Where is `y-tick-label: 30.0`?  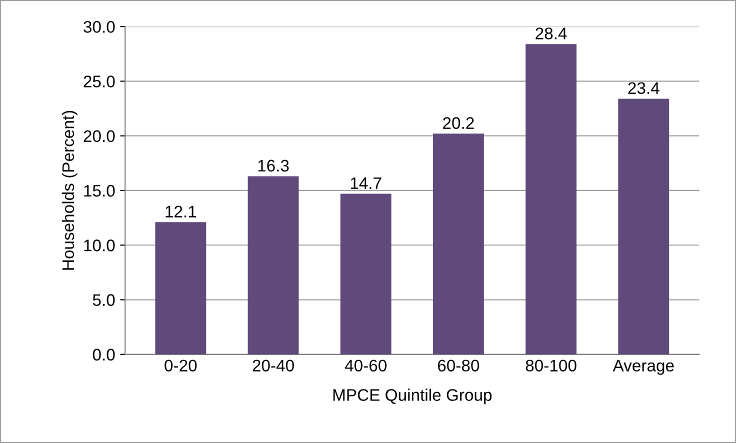
y-tick-label: 30.0 is located at coordinates (99, 26).